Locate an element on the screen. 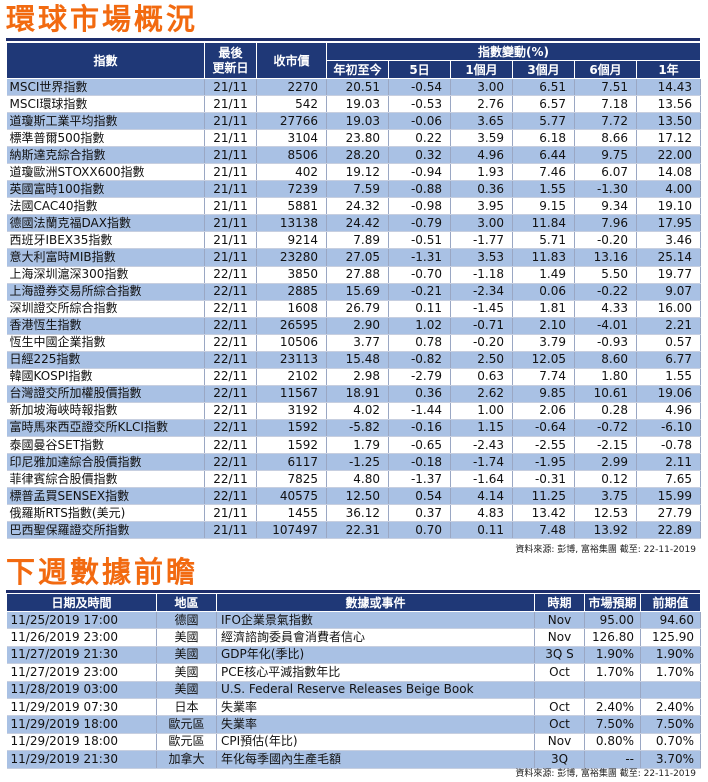 The image size is (708, 782). close-price: 107497 is located at coordinates (291, 530).